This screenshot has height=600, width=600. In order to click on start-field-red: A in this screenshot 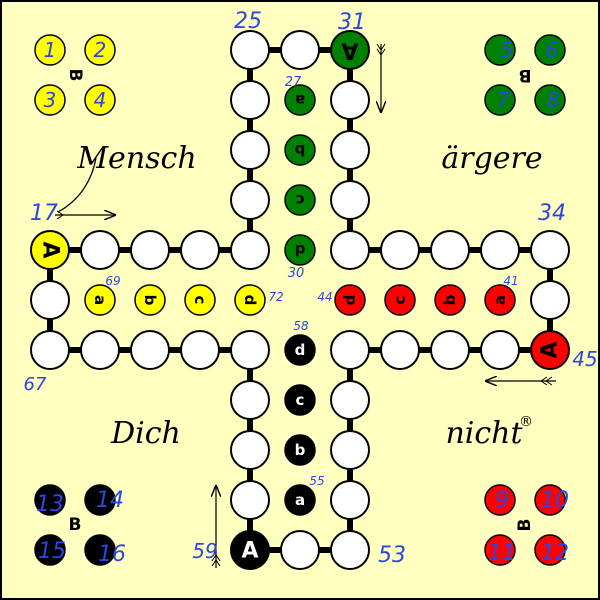, I will do `click(550, 350)`.